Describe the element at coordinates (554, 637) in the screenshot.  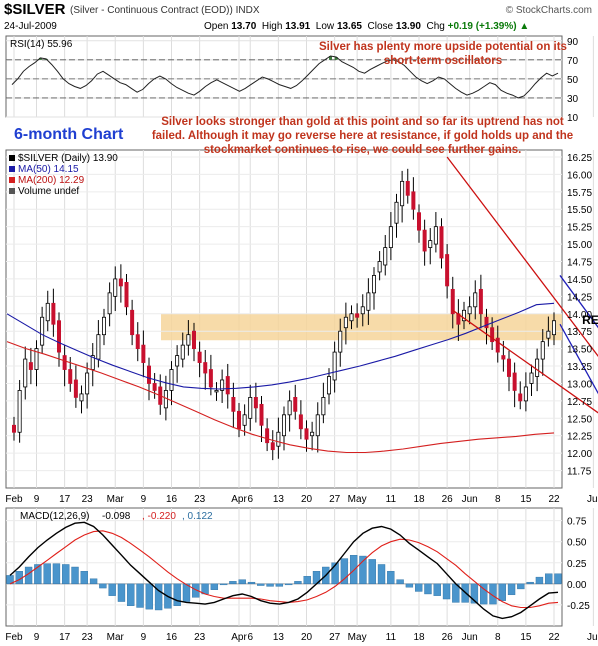
I see `x-axis-tick-label: 22` at that location.